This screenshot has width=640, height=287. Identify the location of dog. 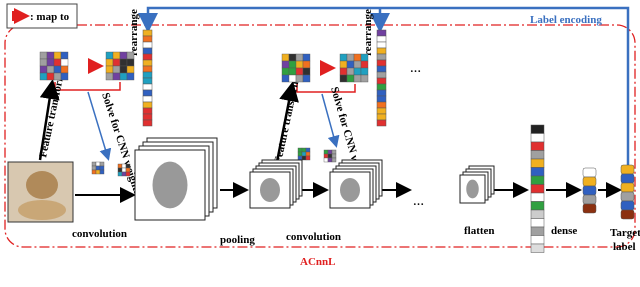
(42, 185).